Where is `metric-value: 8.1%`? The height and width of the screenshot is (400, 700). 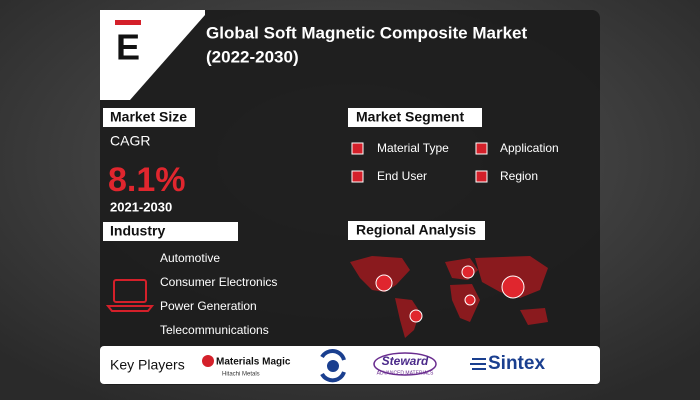 metric-value: 8.1% is located at coordinates (147, 180).